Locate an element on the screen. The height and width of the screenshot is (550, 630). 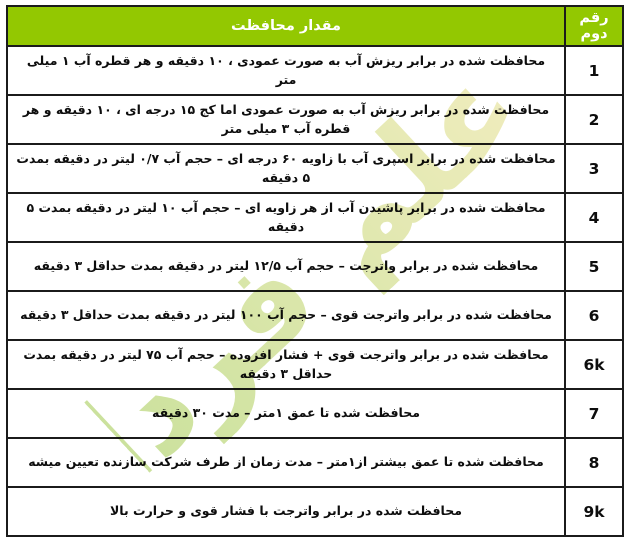
column-header-digit: رقم دوم is located at coordinates (594, 26).